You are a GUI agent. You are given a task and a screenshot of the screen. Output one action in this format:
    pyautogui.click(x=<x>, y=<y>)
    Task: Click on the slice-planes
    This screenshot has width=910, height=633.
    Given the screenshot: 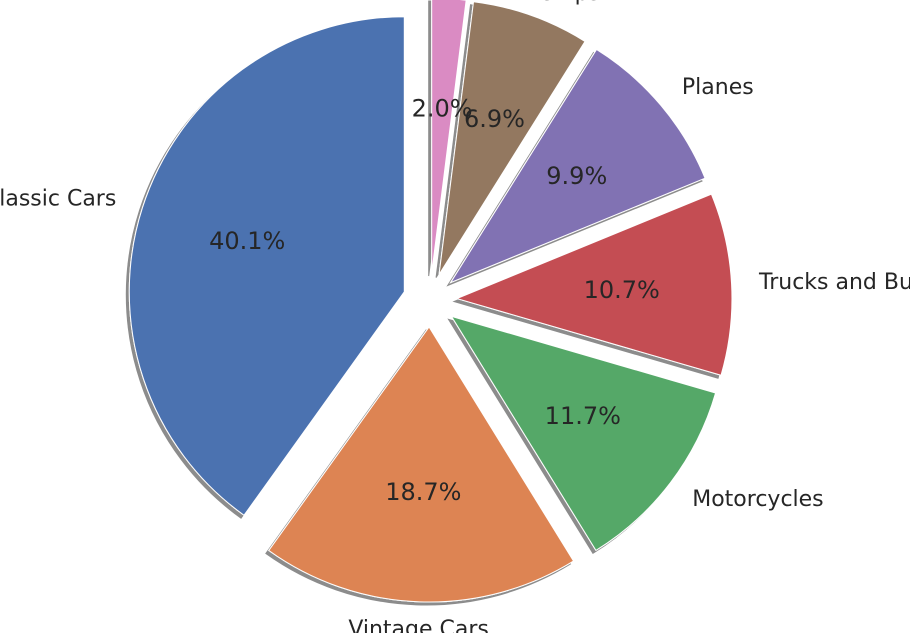 What is the action you would take?
    pyautogui.click(x=577, y=166)
    